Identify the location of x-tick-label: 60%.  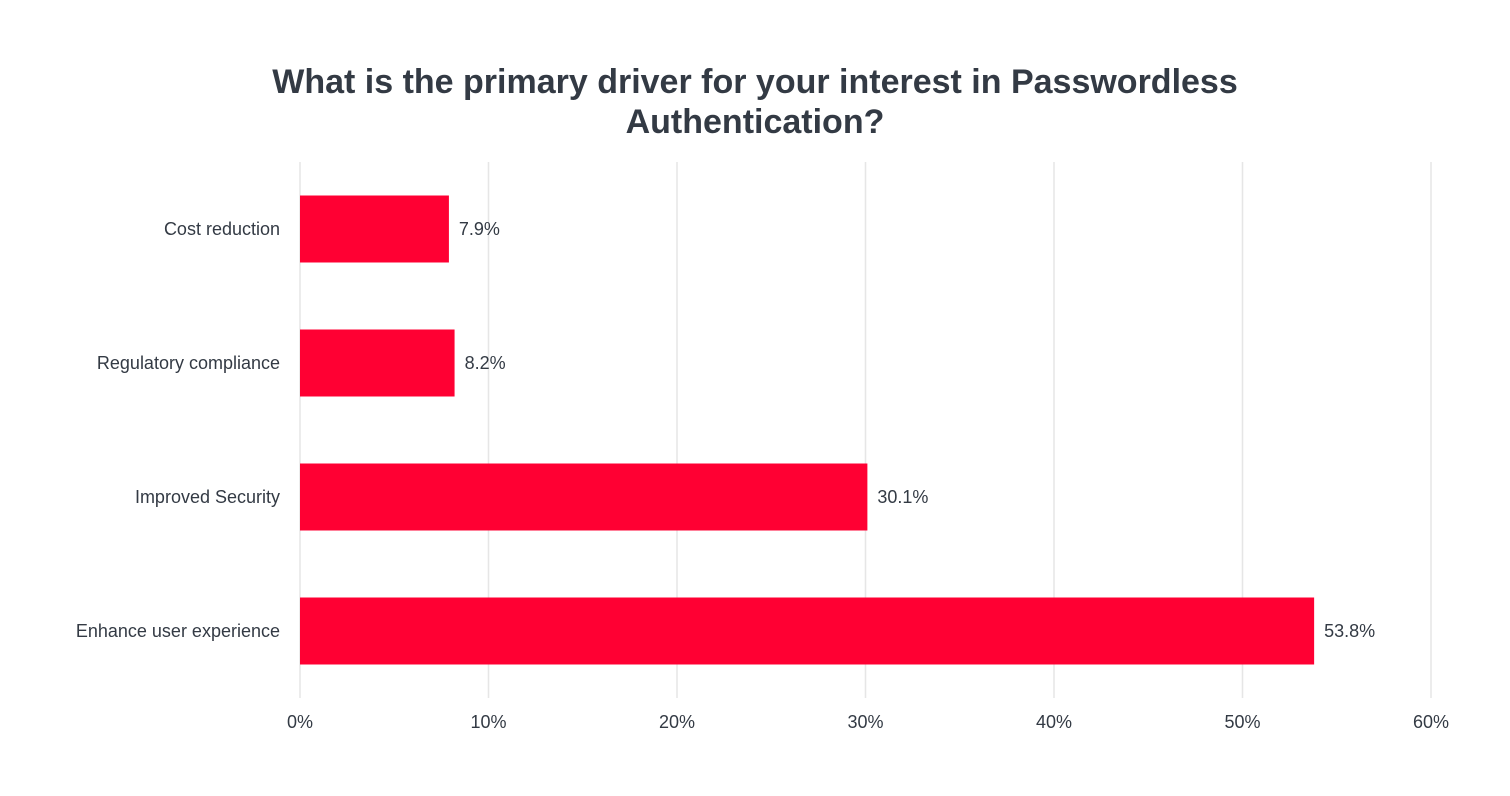
(1431, 722).